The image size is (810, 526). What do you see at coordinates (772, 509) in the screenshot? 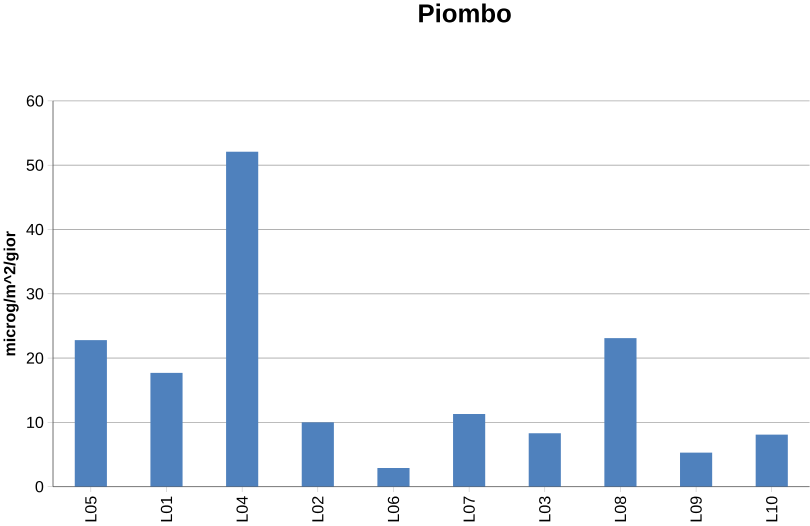
I see `x-tick-label: L10` at bounding box center [772, 509].